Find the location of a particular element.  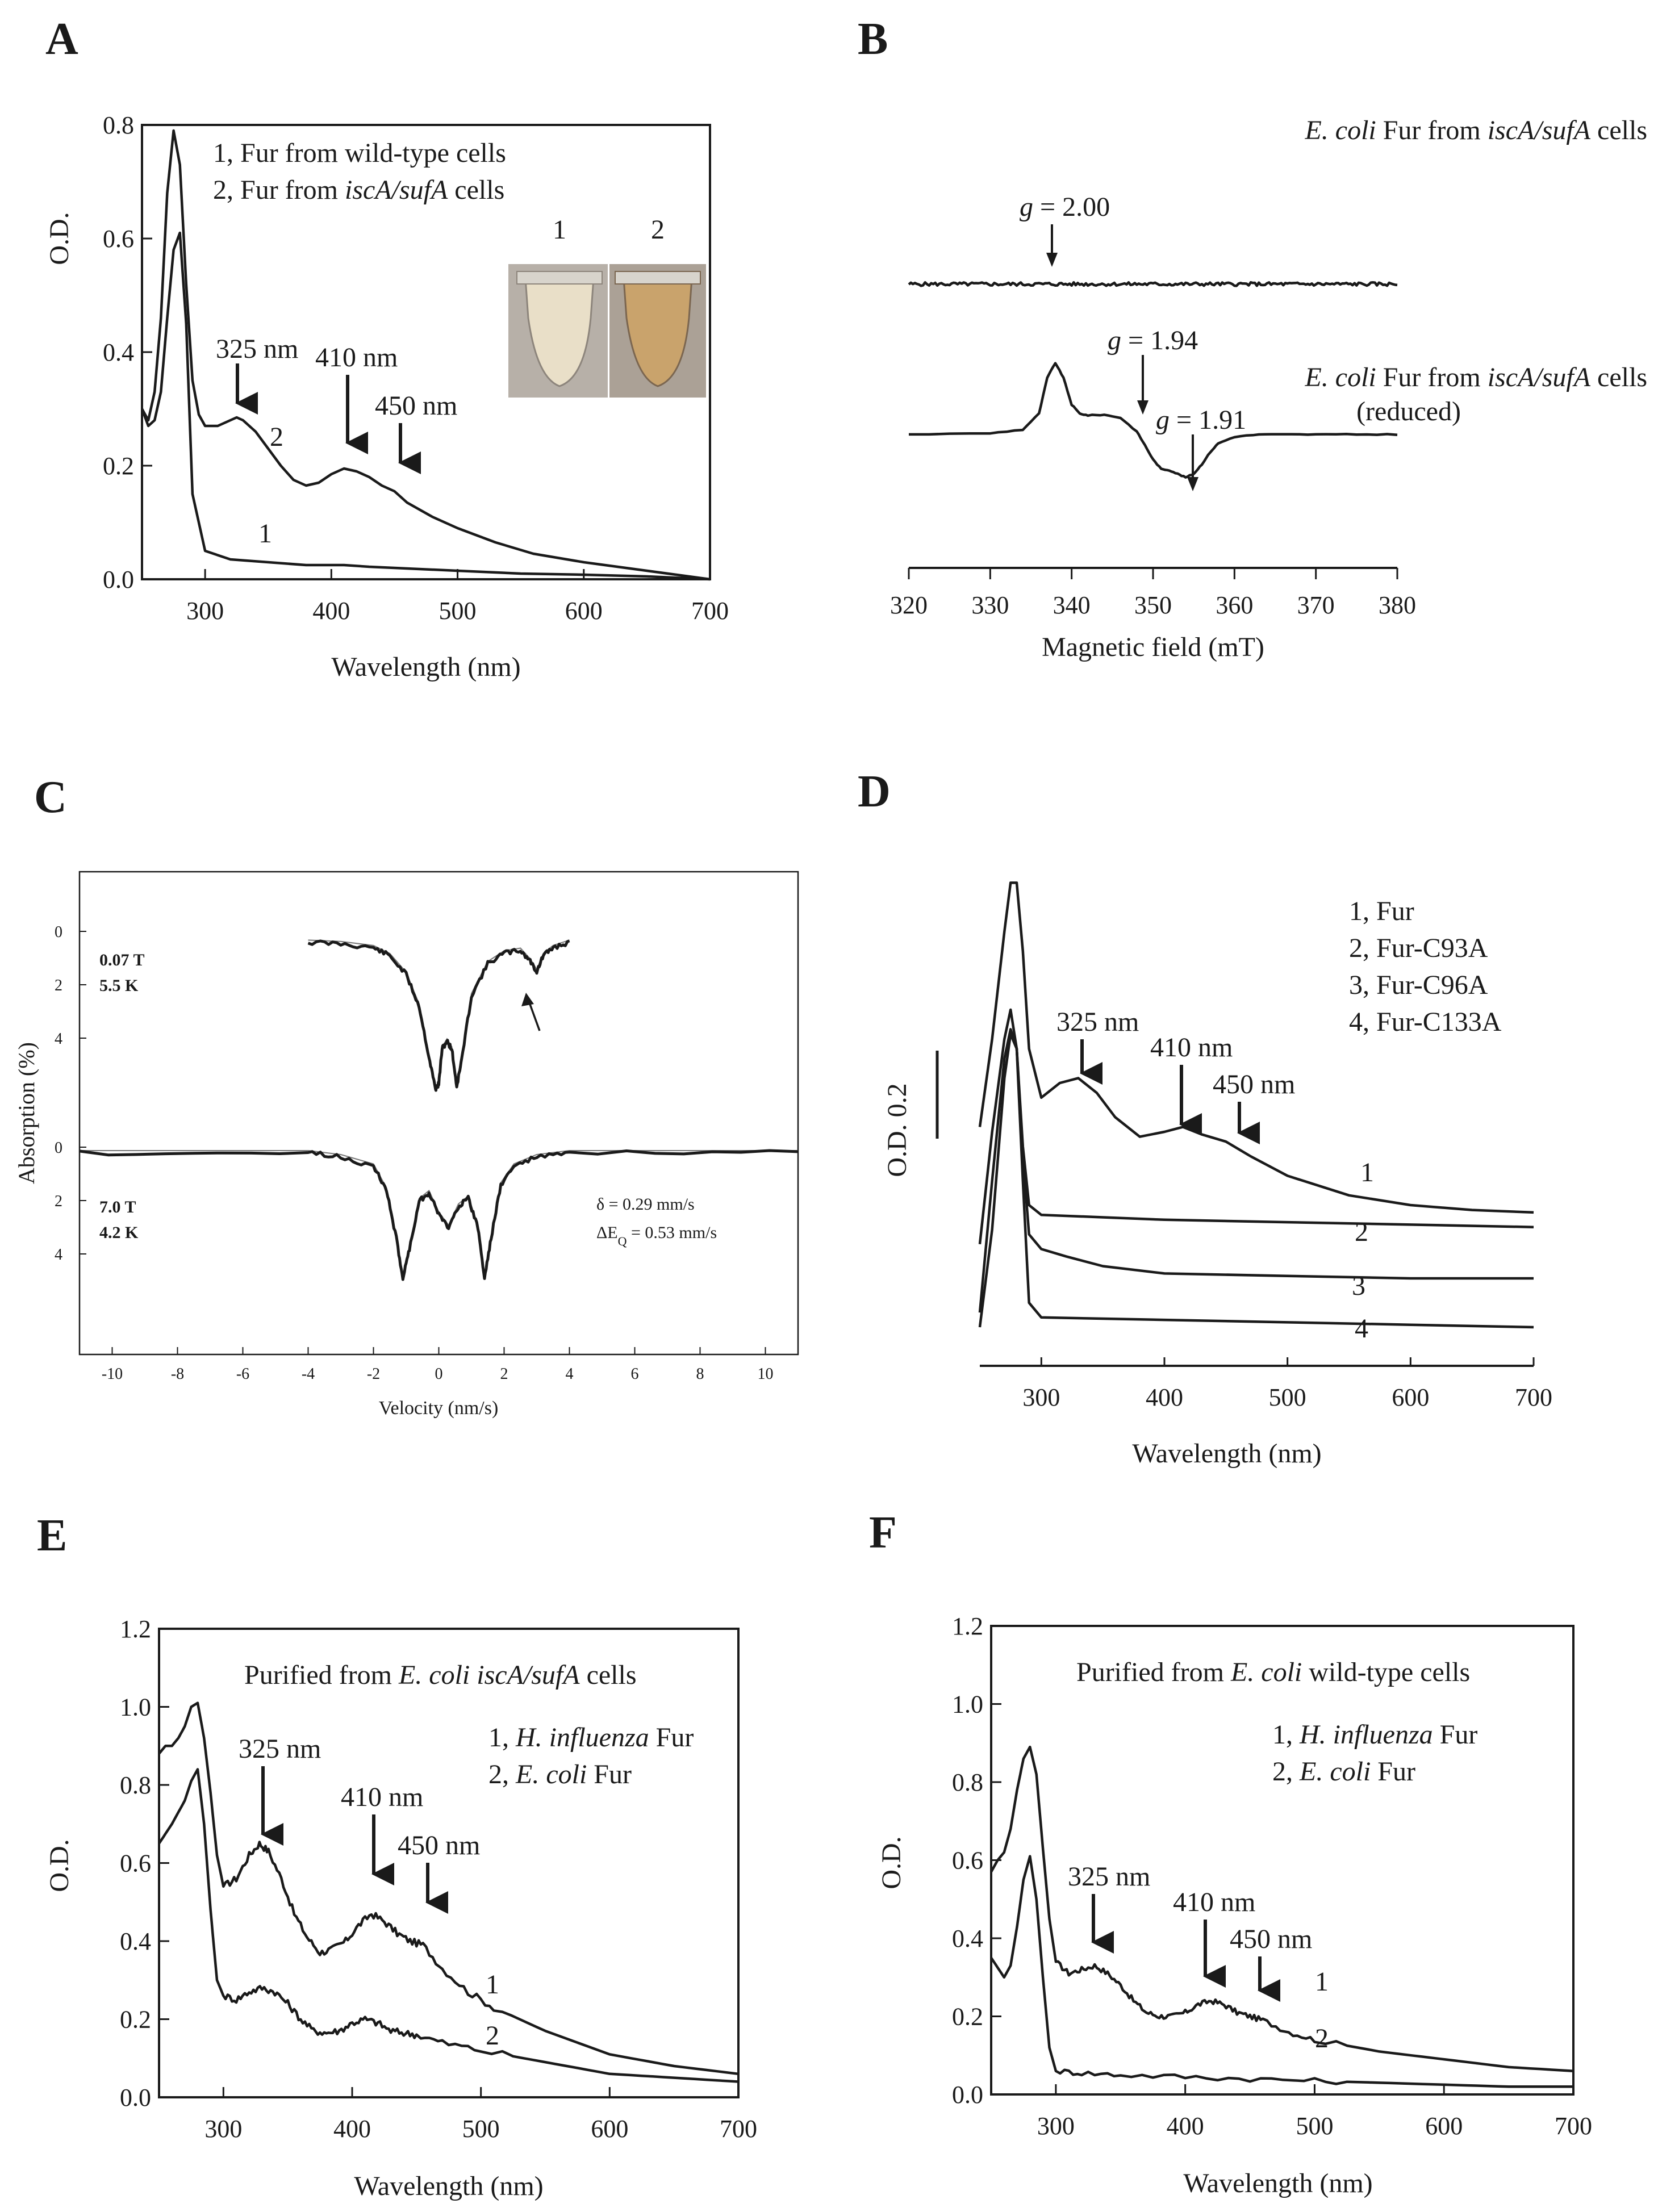

panel-c-lower-spectrum-line is located at coordinates (439, 1215).